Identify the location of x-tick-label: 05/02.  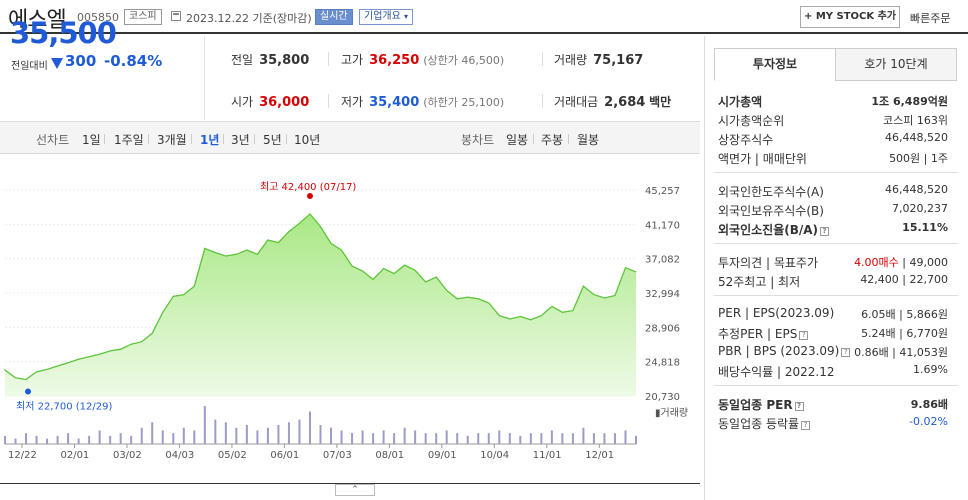
(232, 455).